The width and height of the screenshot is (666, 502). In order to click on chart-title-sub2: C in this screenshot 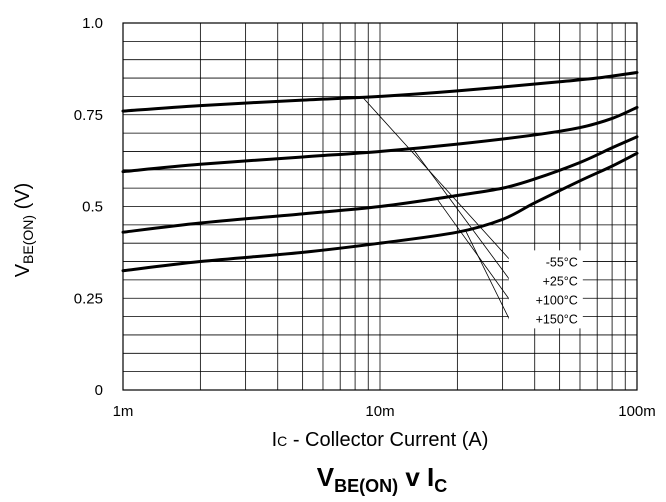, I will do `click(440, 486)`.